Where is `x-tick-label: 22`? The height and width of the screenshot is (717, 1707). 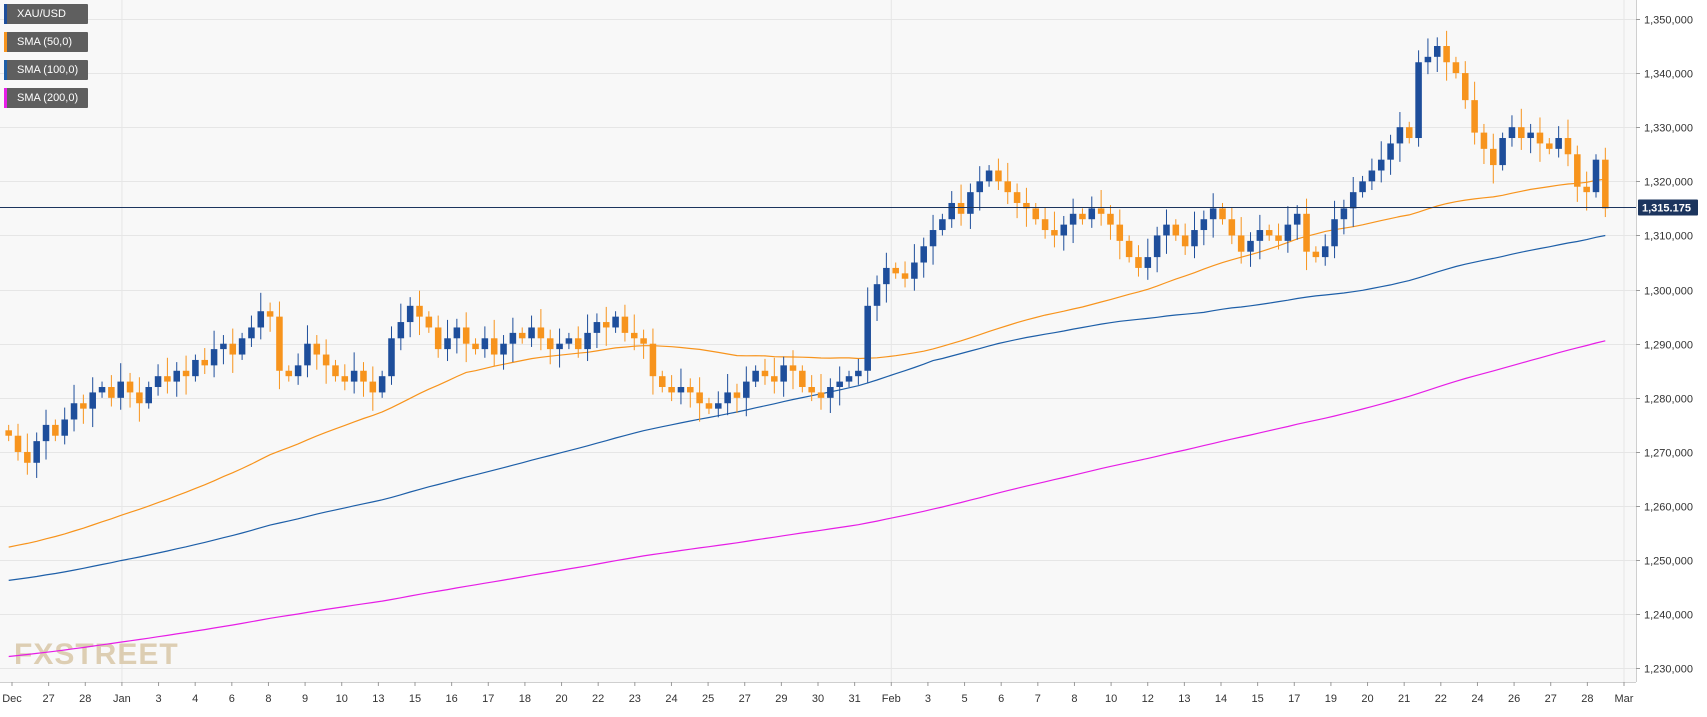
x-tick-label: 22 is located at coordinates (1441, 699).